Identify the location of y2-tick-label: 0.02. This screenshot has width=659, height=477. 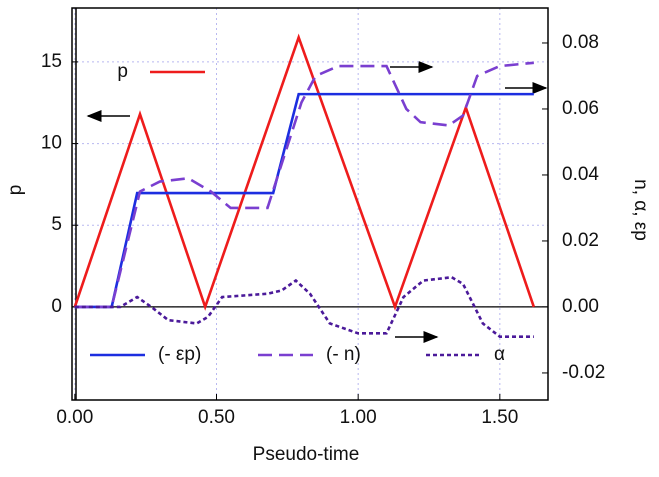
(580, 240).